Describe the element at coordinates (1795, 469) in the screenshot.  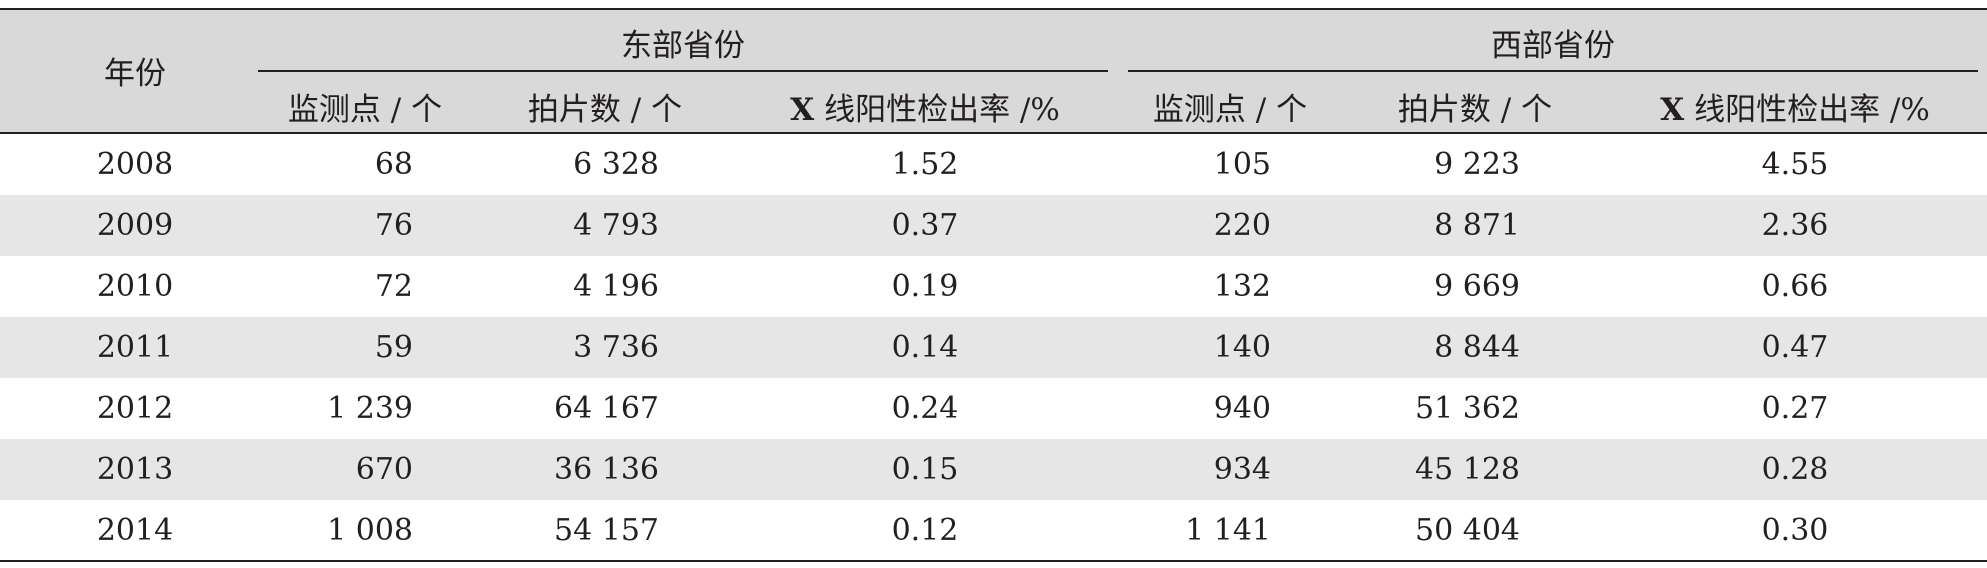
I see `cell-w-rate: 0.28` at that location.